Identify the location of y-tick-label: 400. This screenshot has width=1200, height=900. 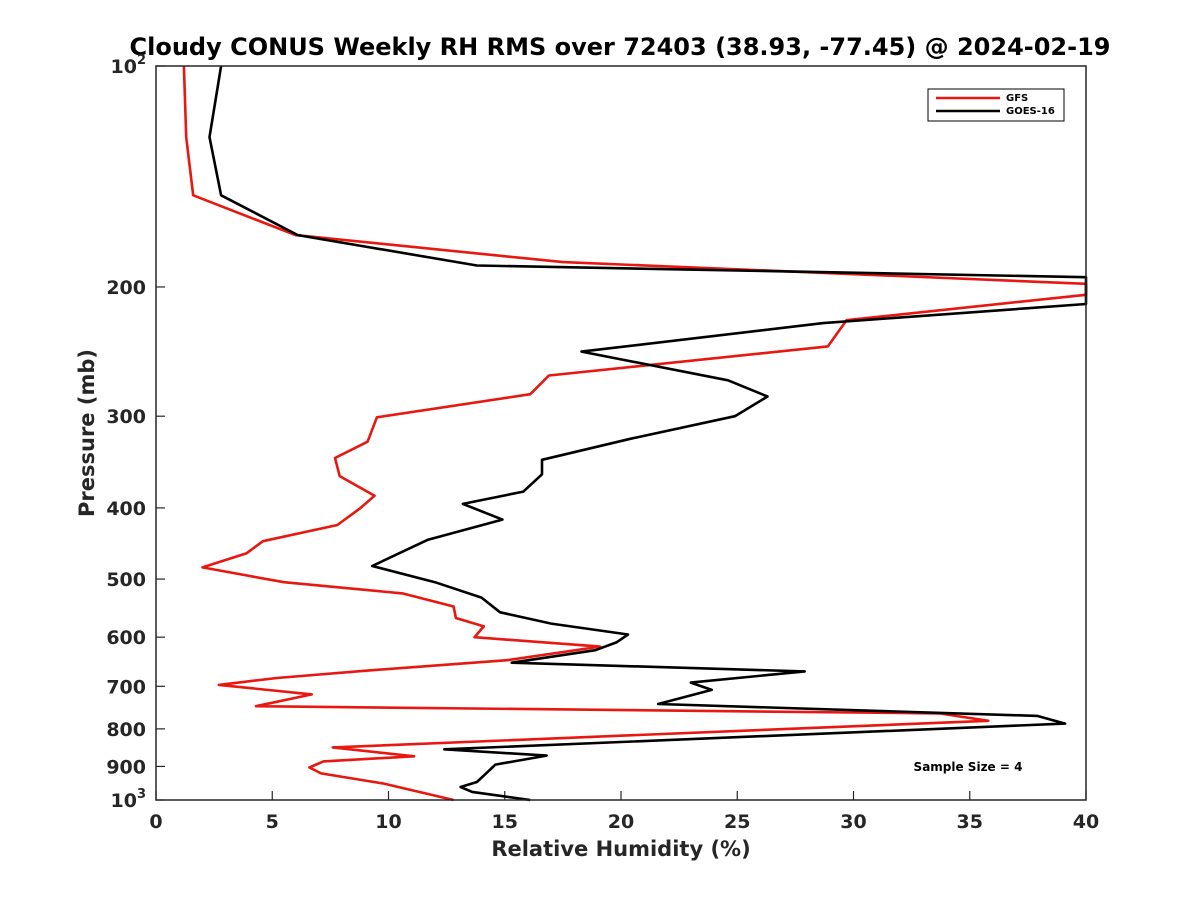
(126, 509).